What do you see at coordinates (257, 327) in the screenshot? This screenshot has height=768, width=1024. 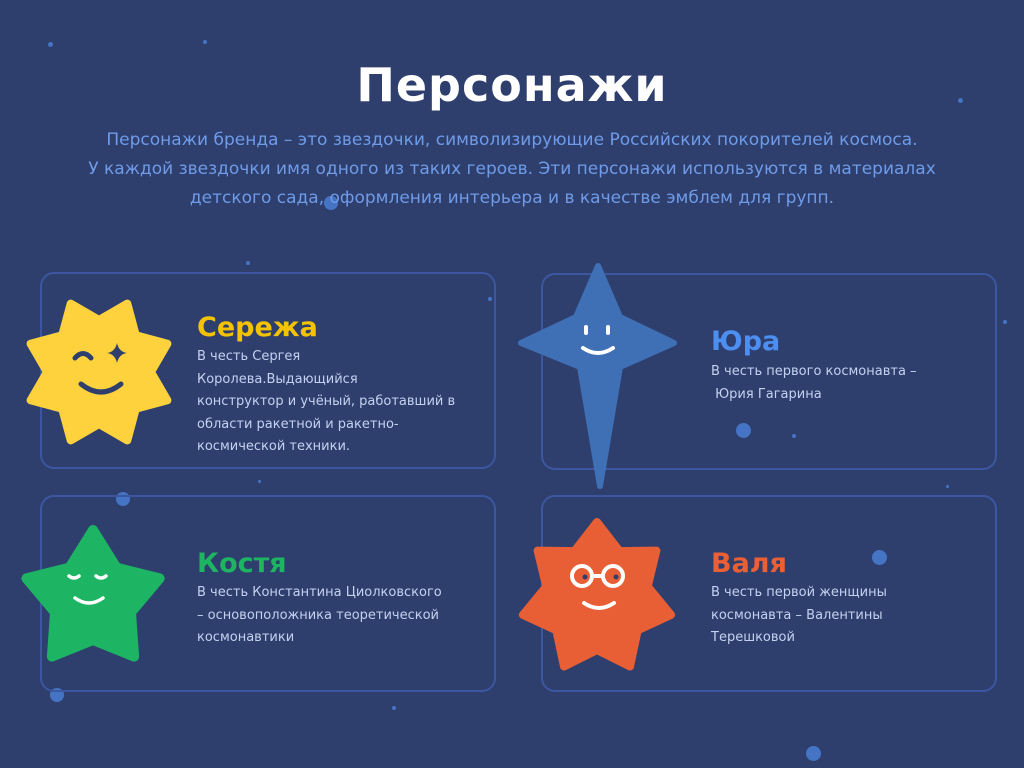 I see `character-name-seryozha: Сережа` at bounding box center [257, 327].